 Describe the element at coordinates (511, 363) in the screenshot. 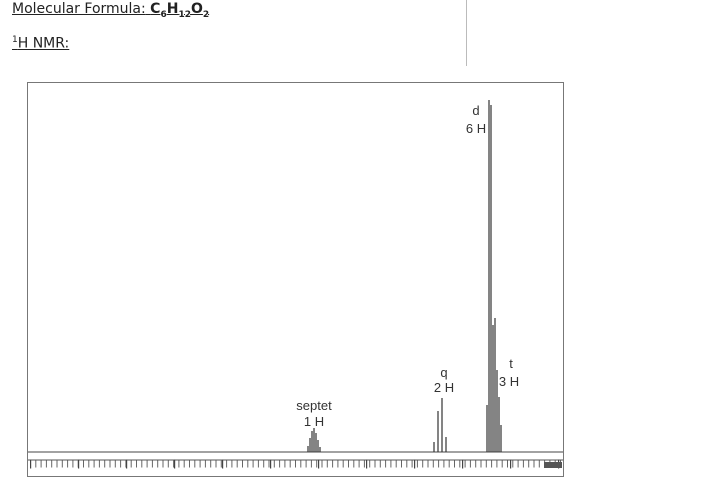

I see `peak-multiplicity: t` at that location.